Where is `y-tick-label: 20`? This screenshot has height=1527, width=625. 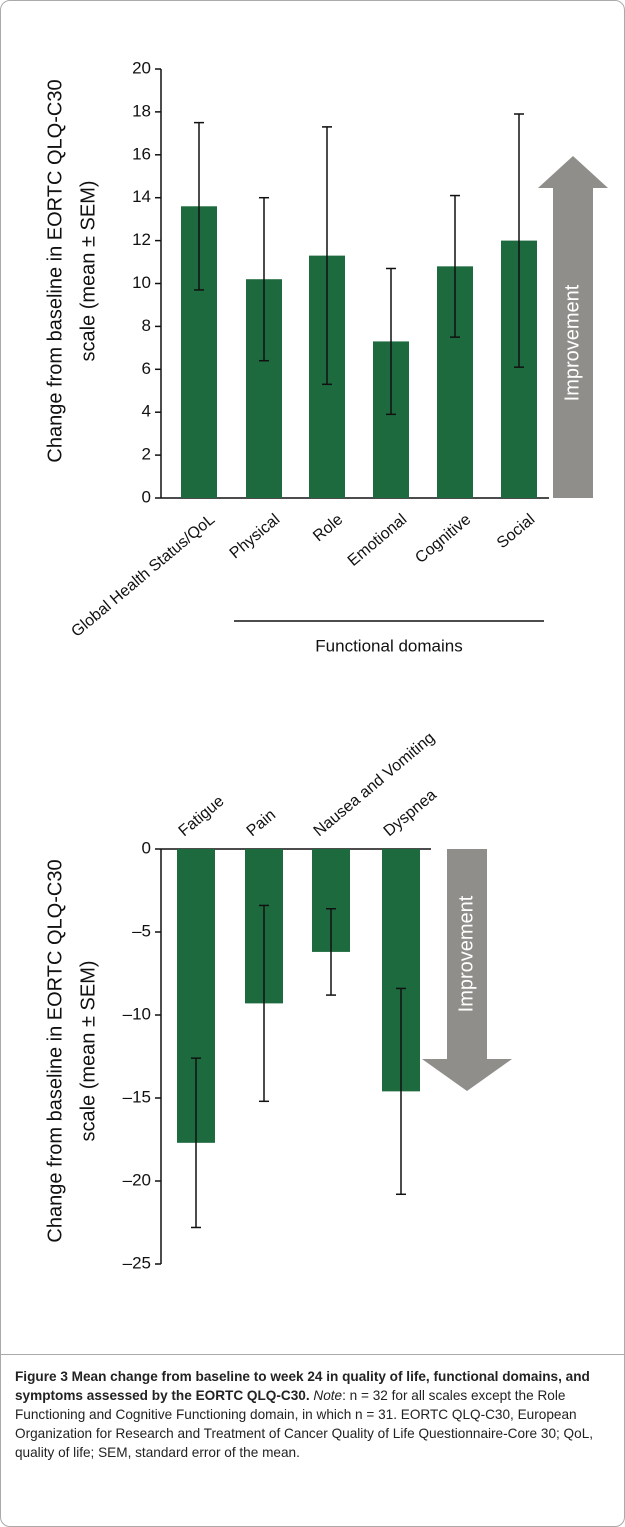
y-tick-label: 20 is located at coordinates (141, 67).